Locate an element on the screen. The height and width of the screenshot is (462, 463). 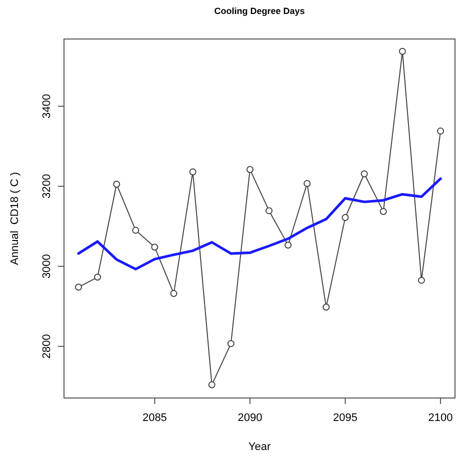
y-axis-title: Annual CD18 ( C ) is located at coordinates (15, 218).